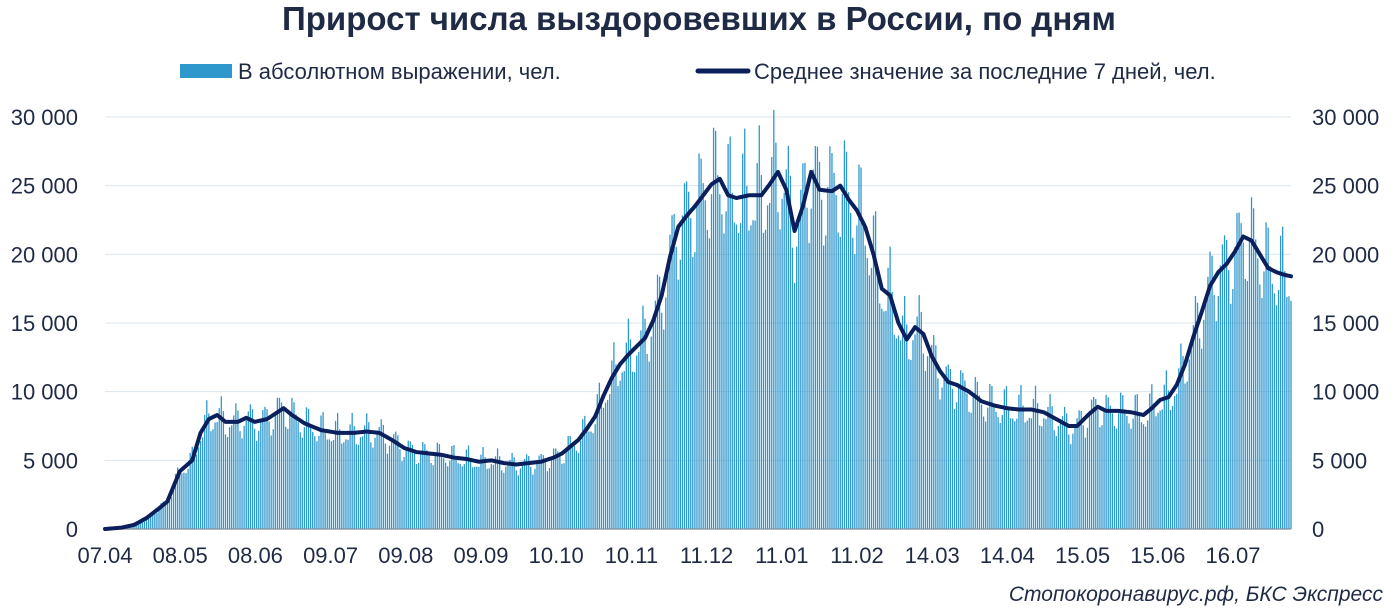  What do you see at coordinates (1345, 323) in the screenshot?
I see `y-tick-label-right: 15 000` at bounding box center [1345, 323].